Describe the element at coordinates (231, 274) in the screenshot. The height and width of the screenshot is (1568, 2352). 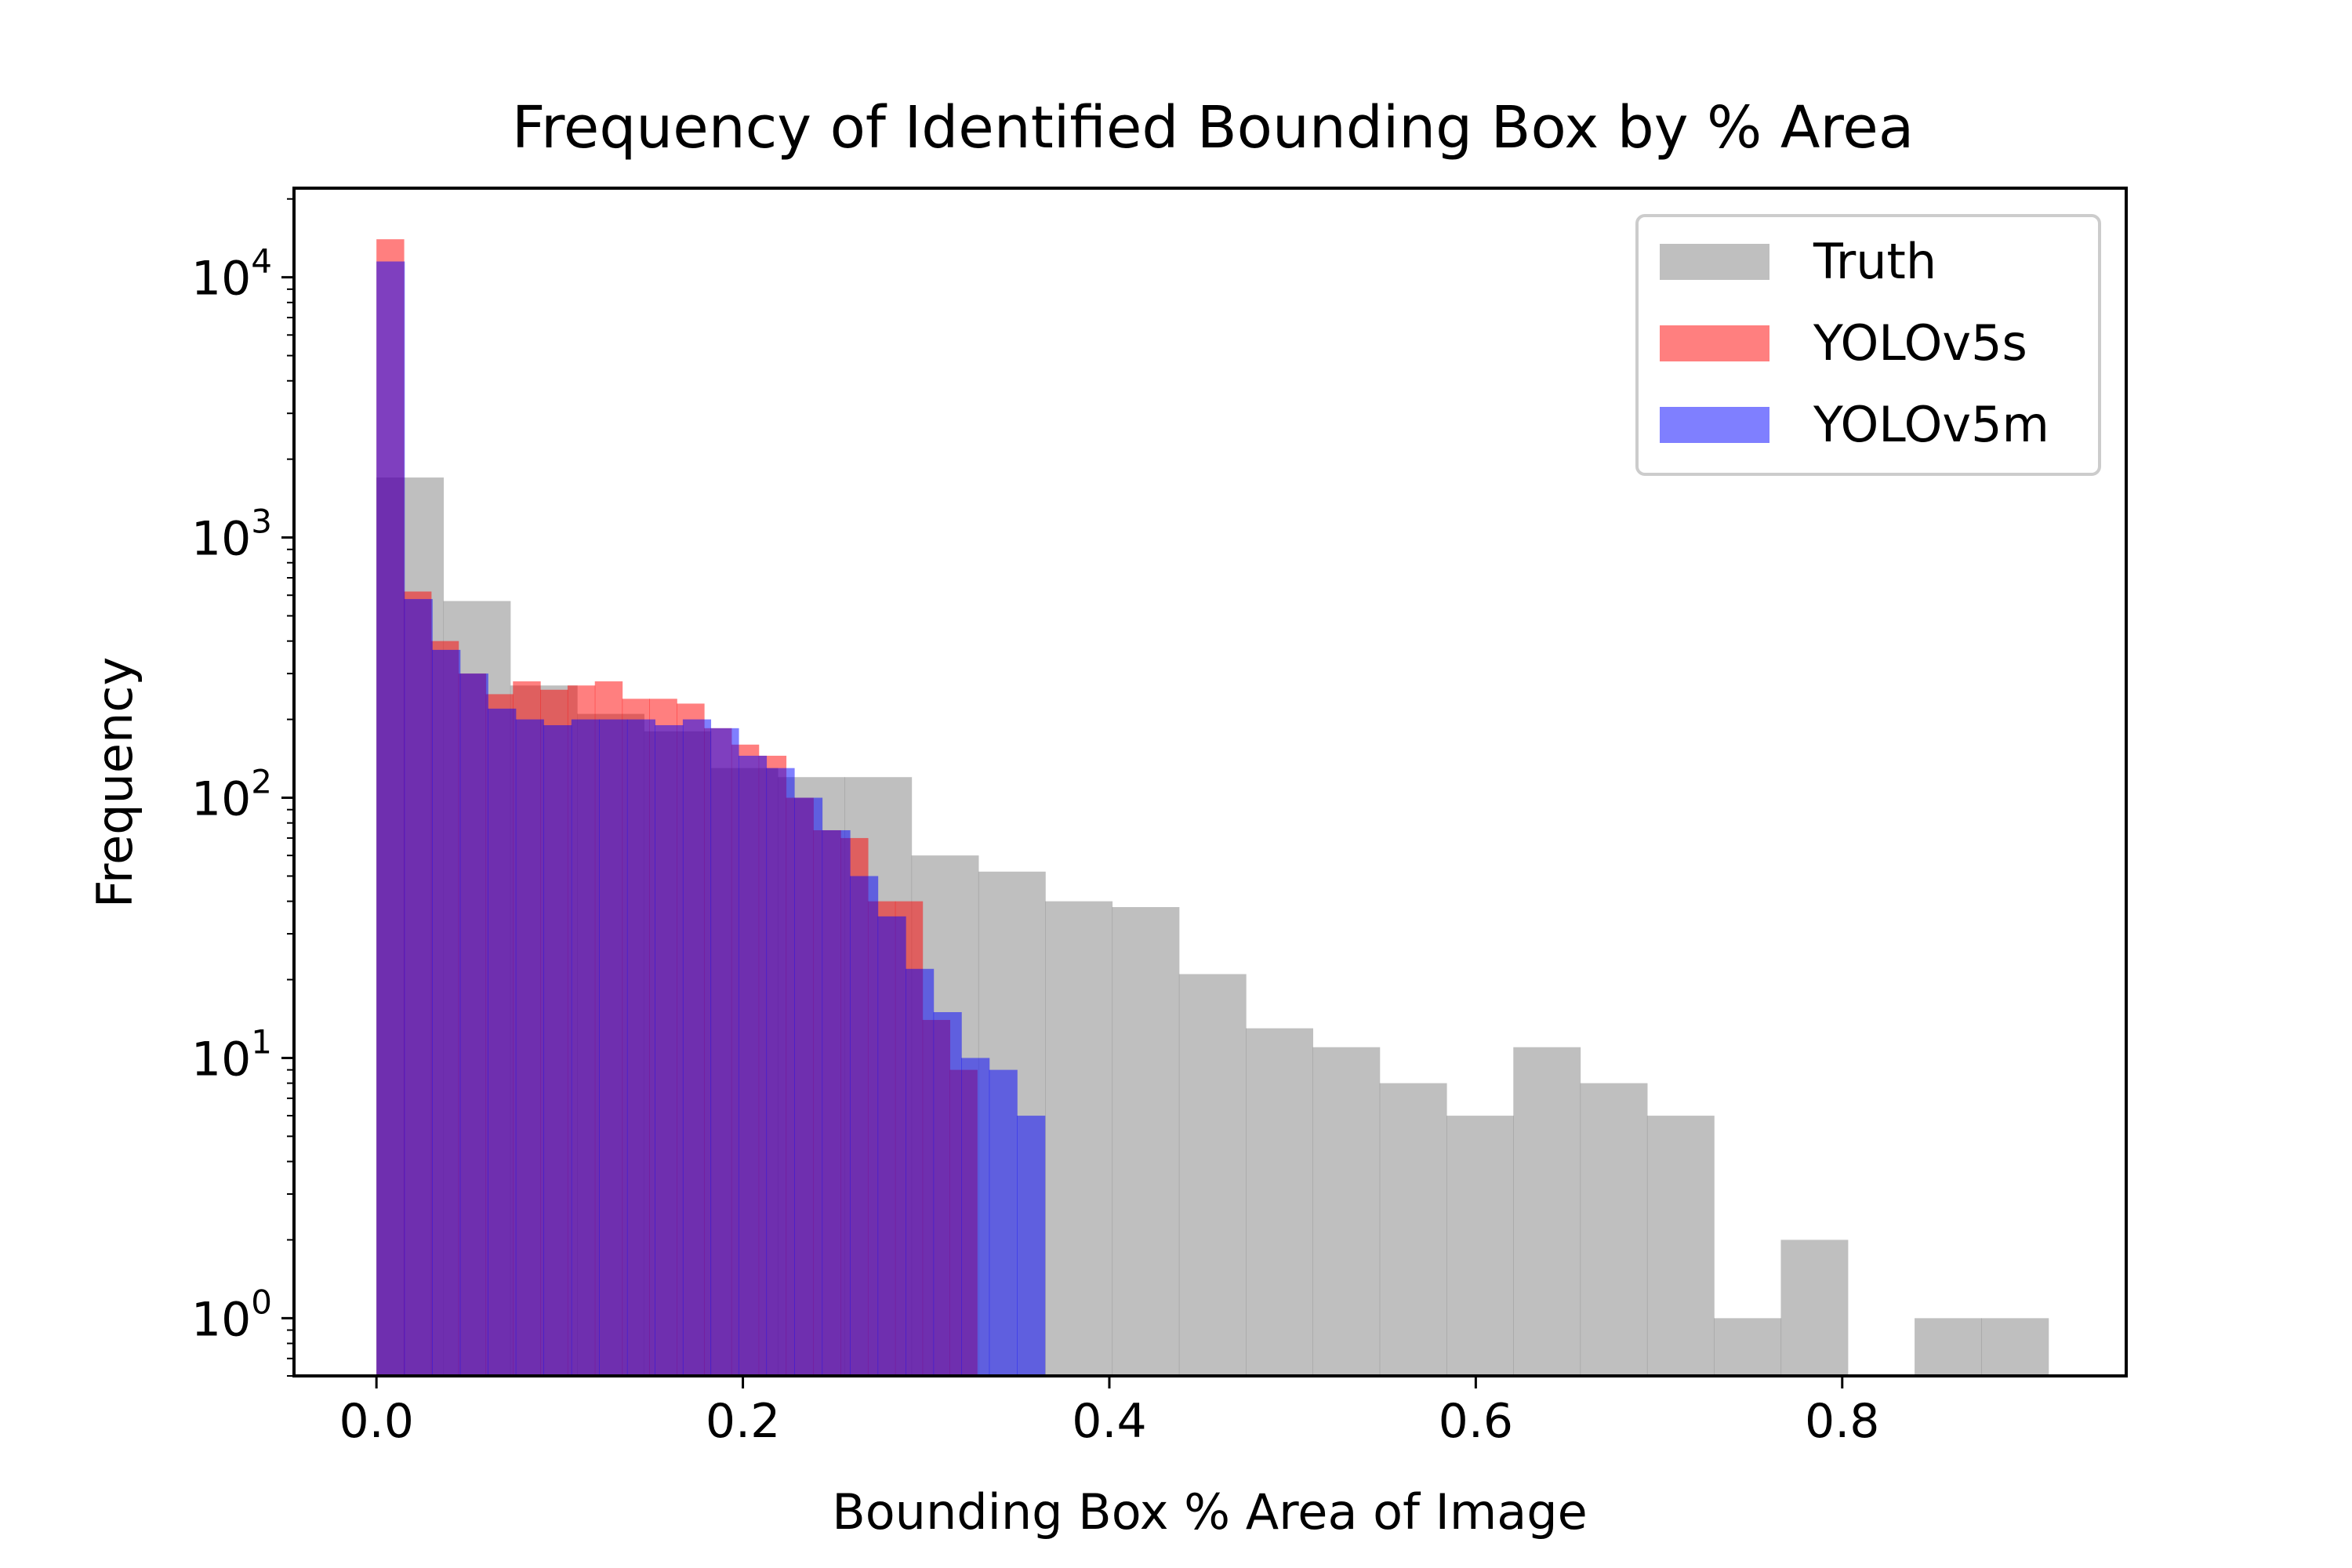
I see `y-tick-label-4: 10⁴` at that location.